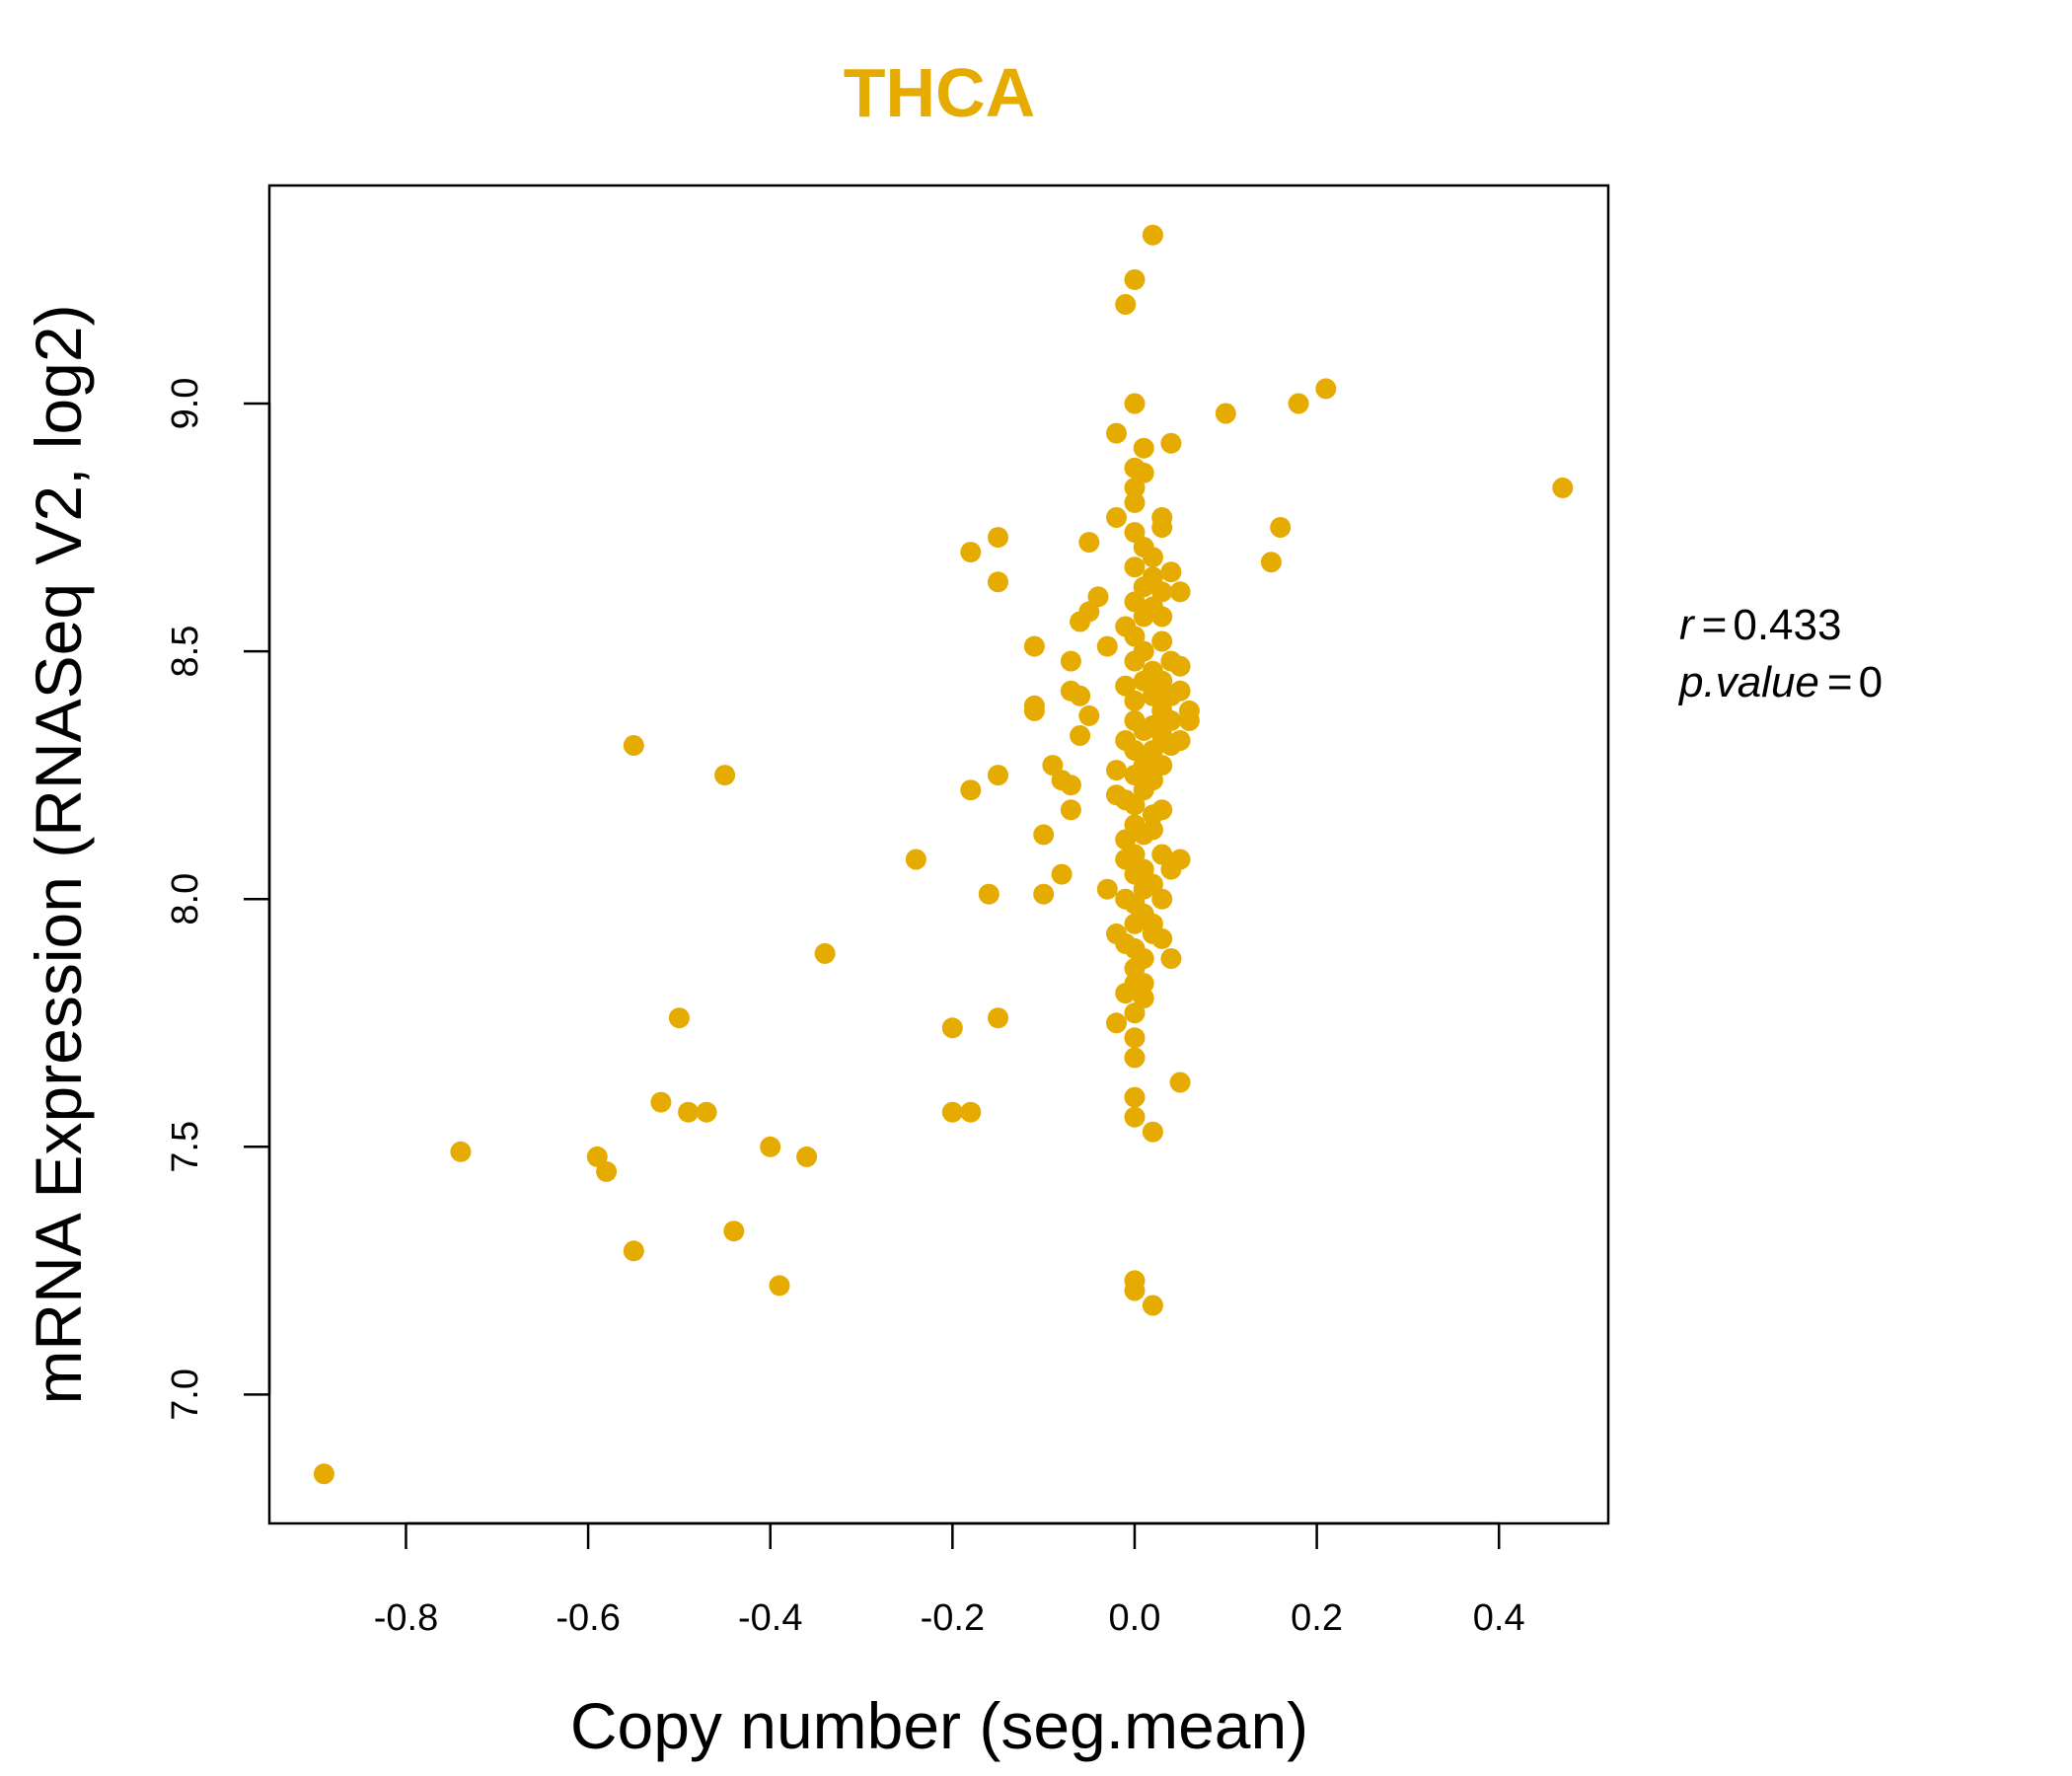 This screenshot has height=1776, width=2072. Describe the element at coordinates (186, 1395) in the screenshot. I see `y-tick-label: 7.0` at that location.